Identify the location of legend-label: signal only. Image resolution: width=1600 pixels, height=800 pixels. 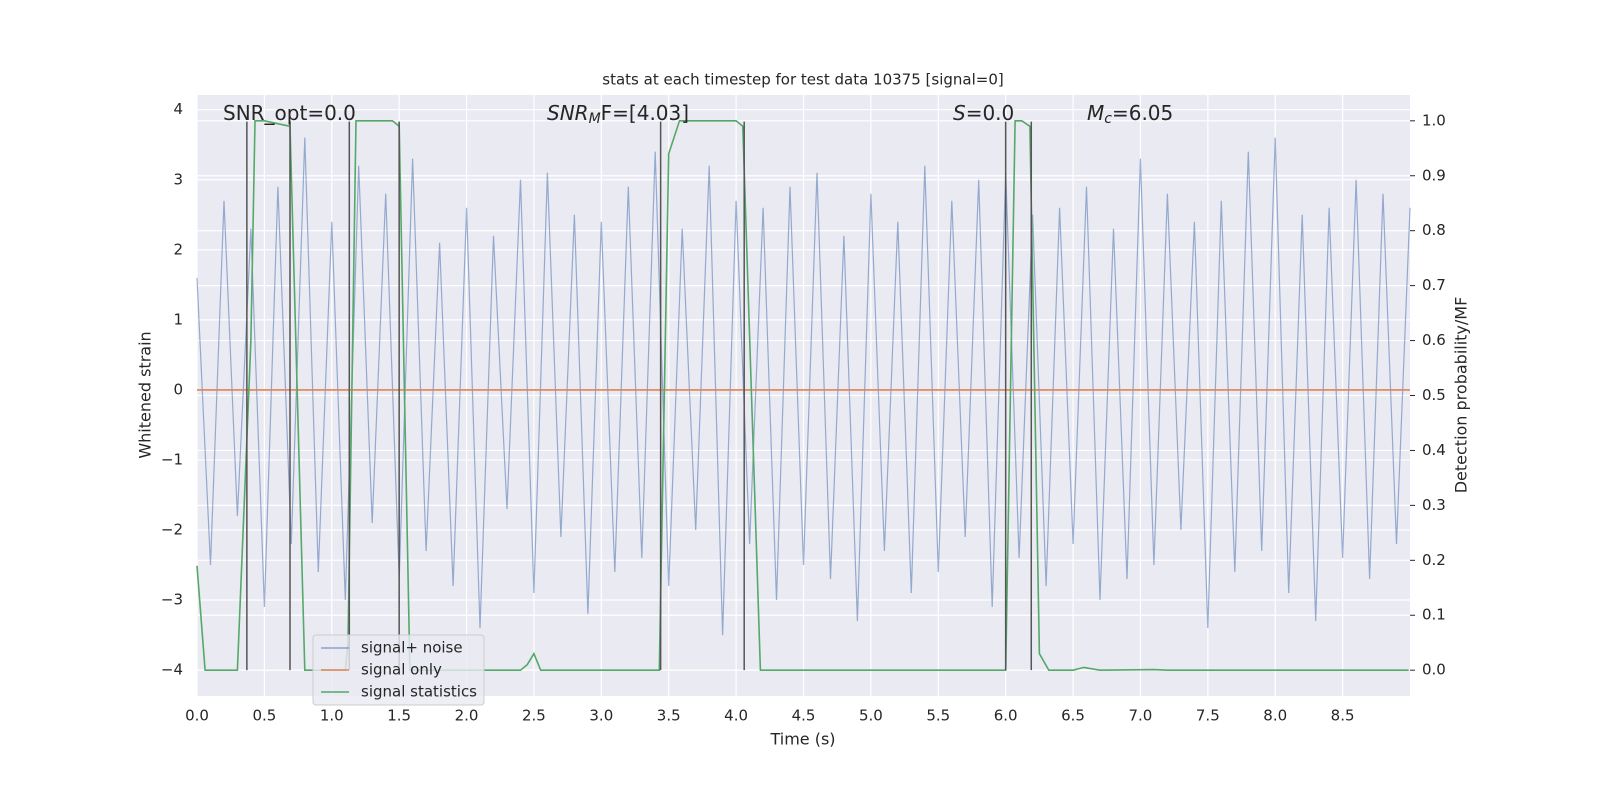
(401, 670).